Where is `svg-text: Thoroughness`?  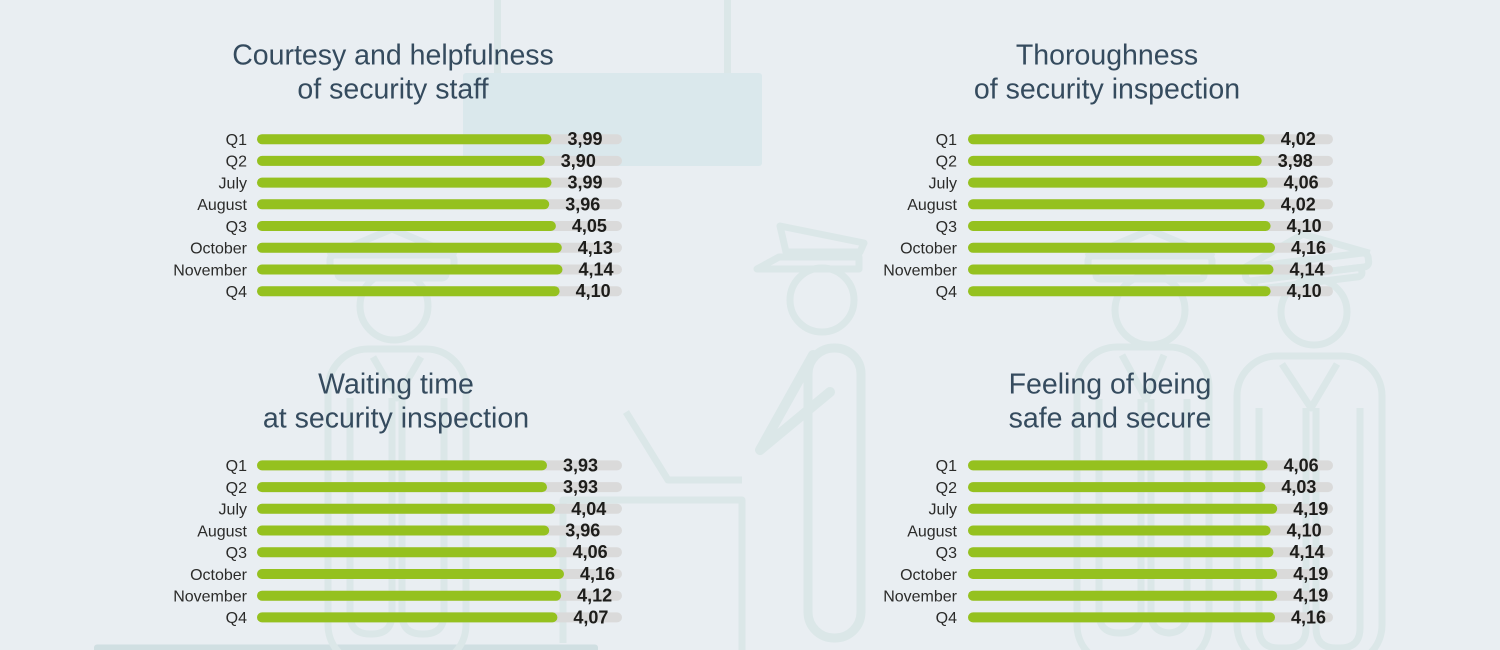
svg-text: Thoroughness is located at coordinates (1107, 56).